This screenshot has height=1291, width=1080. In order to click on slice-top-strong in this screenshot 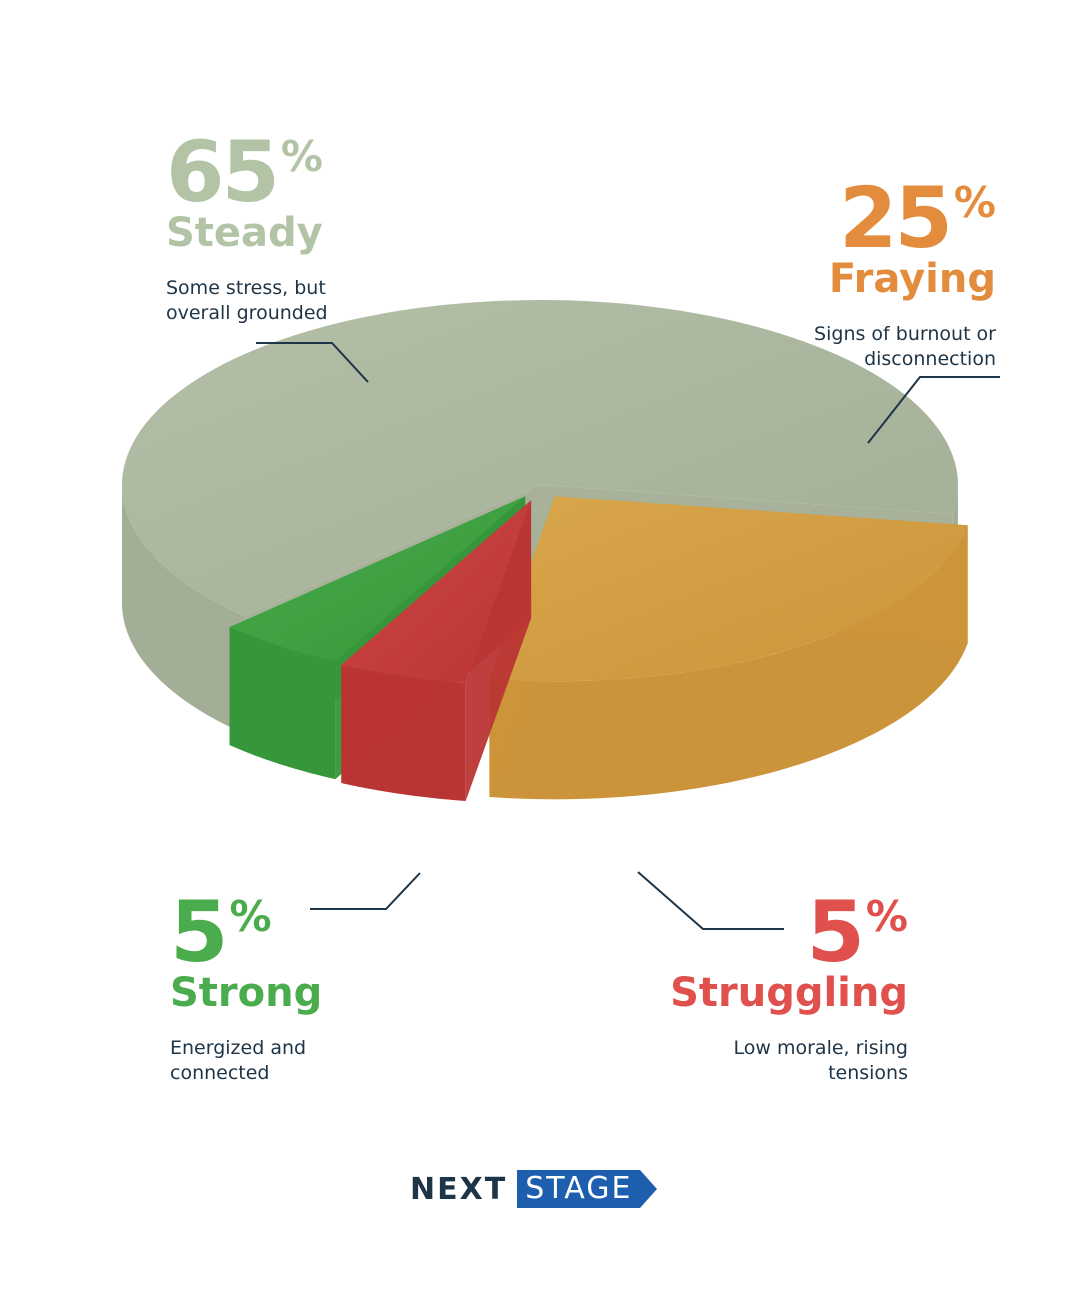, I will do `click(377, 579)`.